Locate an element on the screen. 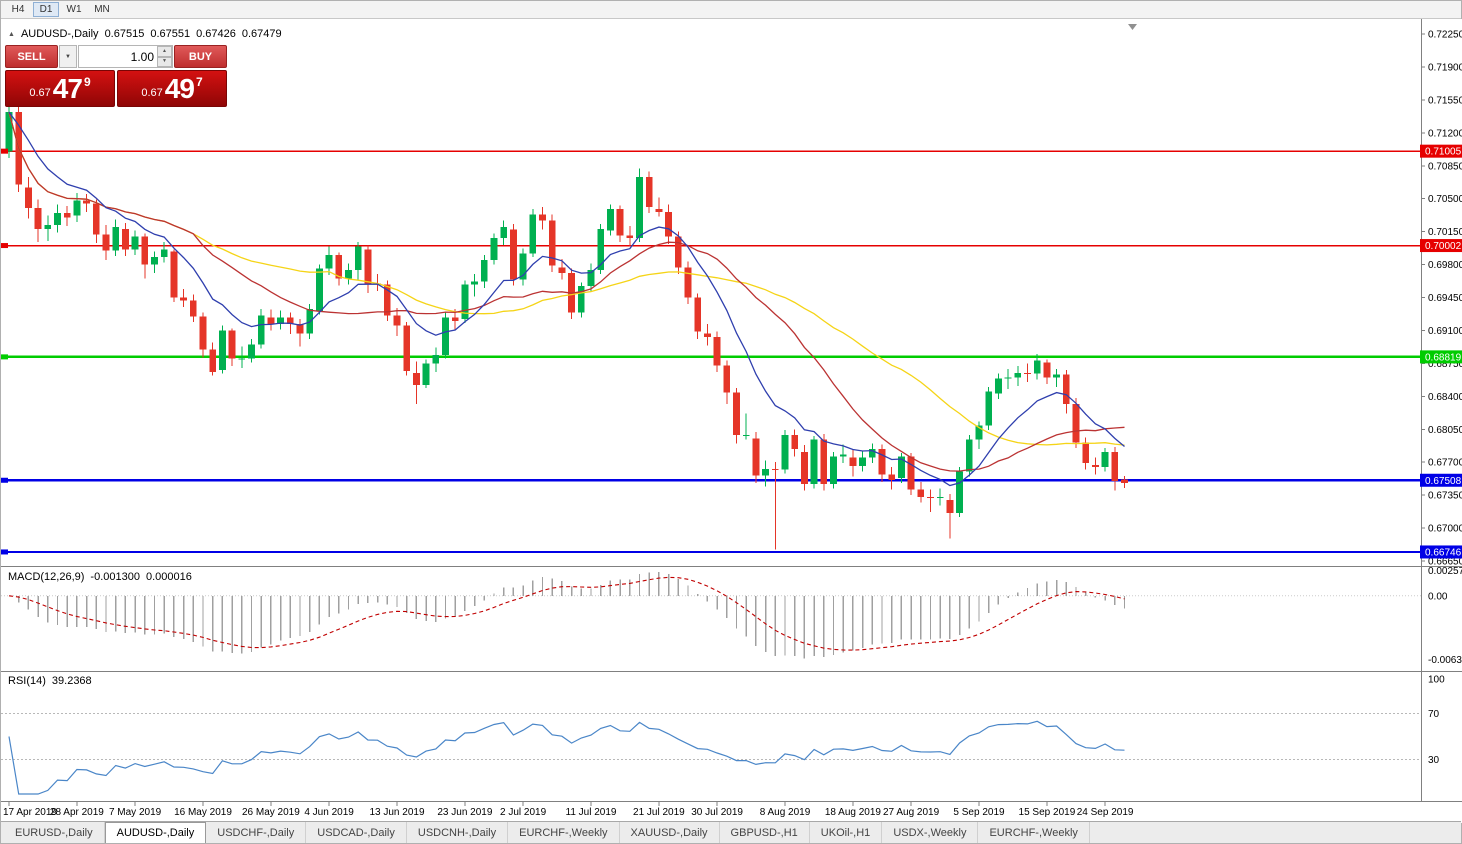  hline-price-tag-label: 0.68819 is located at coordinates (1443, 357).